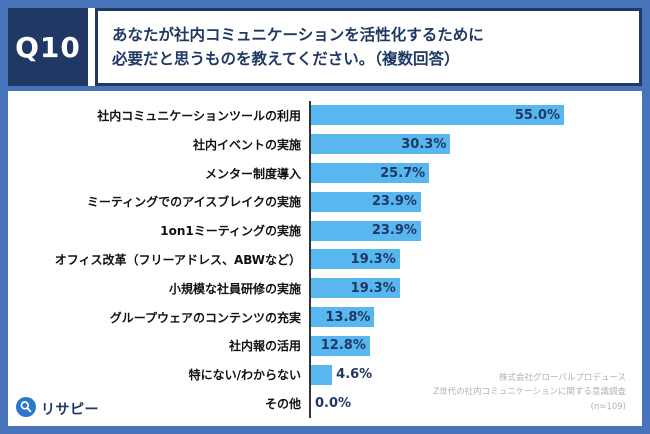 This screenshot has height=434, width=650. I want to click on value-label: 0.0%, so click(333, 404).